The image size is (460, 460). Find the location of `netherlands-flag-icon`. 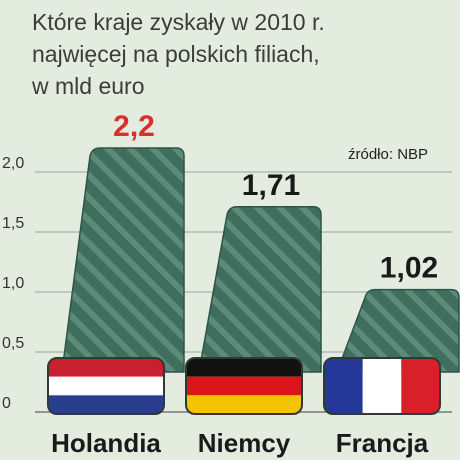

netherlands-flag-icon is located at coordinates (106, 386).